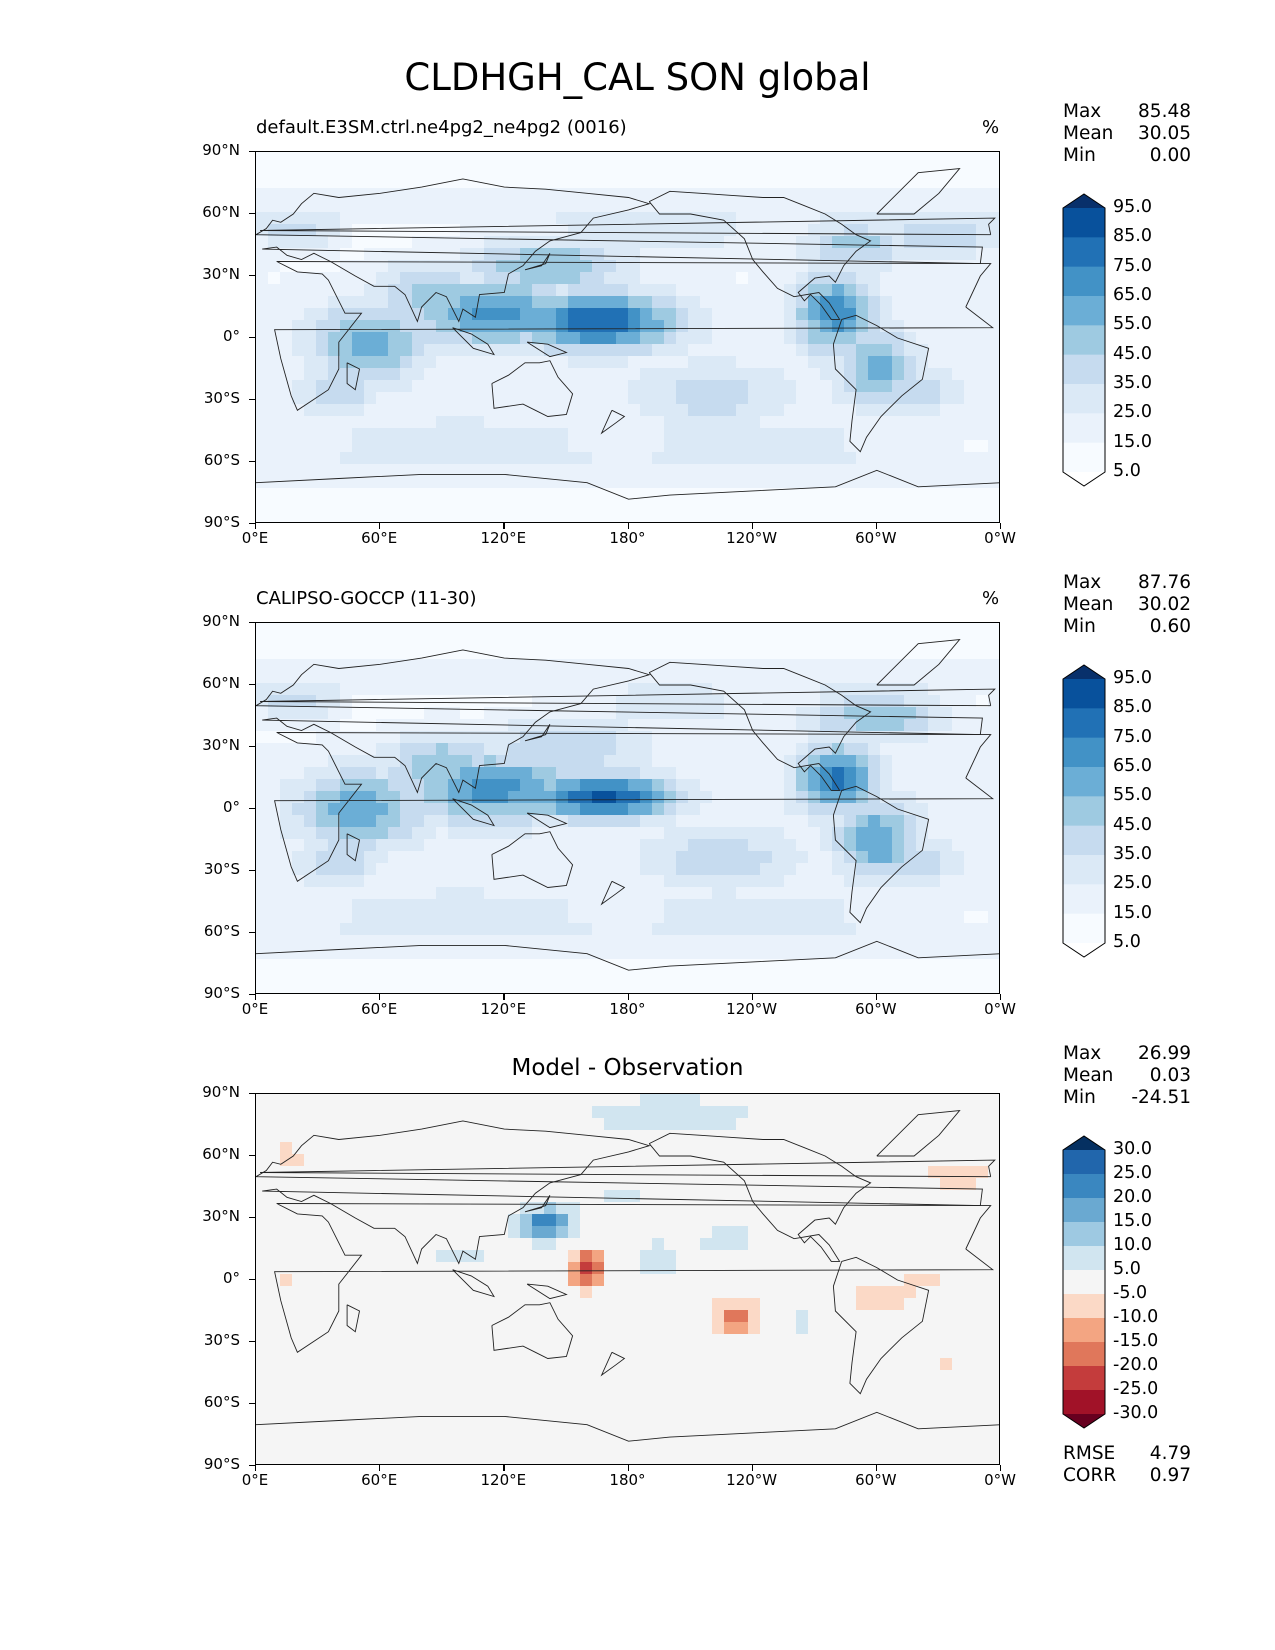  I want to click on x-tick-label: 60°E, so click(379, 1009).